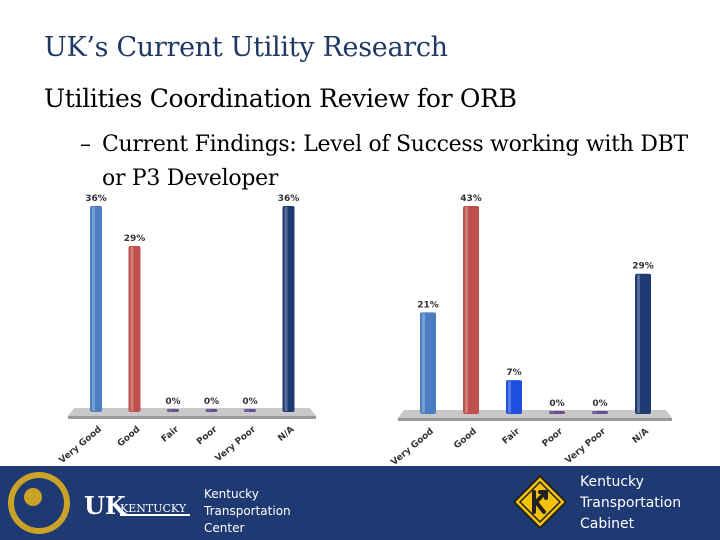 This screenshot has height=540, width=720. I want to click on data-label: 7%, so click(513, 373).